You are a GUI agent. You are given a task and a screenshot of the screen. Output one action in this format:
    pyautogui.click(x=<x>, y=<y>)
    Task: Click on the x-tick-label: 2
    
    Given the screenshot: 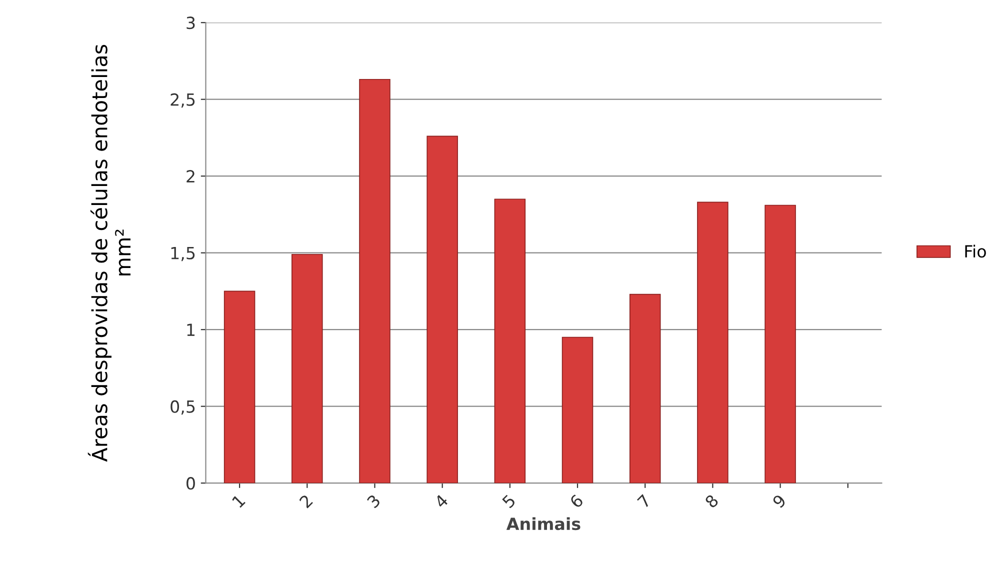 What is the action you would take?
    pyautogui.click(x=305, y=501)
    